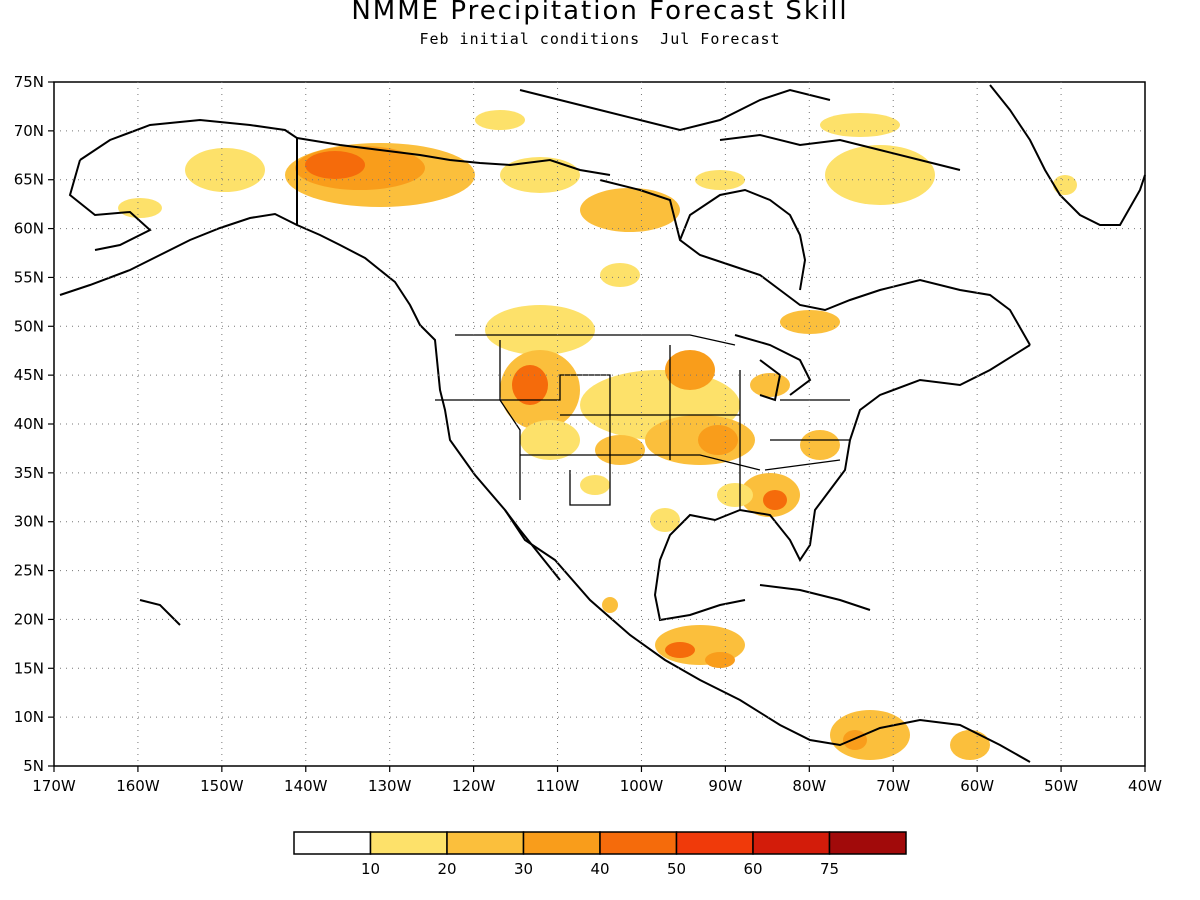 The image size is (1200, 900). What do you see at coordinates (138, 786) in the screenshot?
I see `lon-label: 160W` at bounding box center [138, 786].